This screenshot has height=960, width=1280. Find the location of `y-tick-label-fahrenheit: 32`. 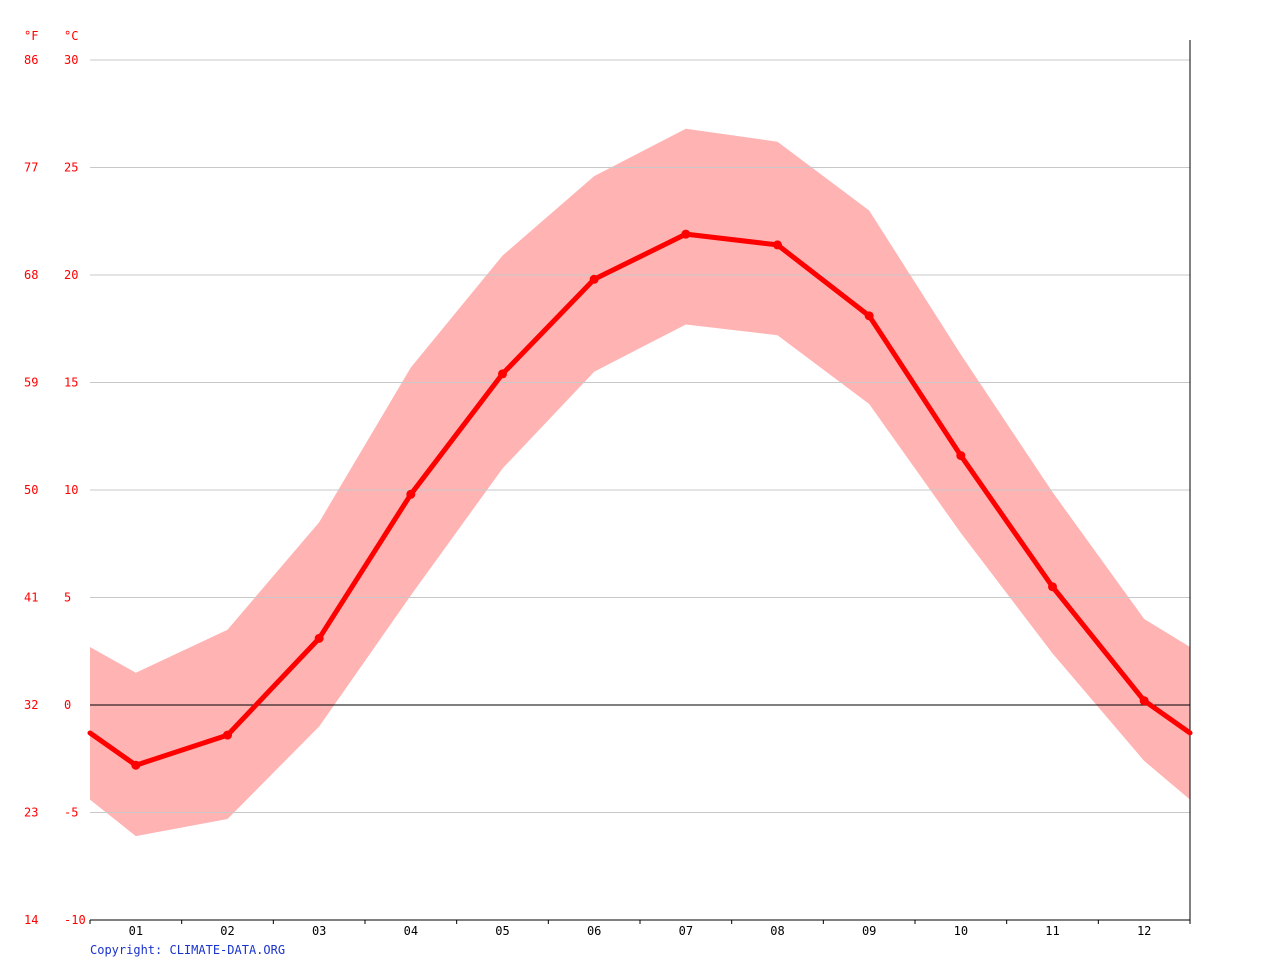

y-tick-label-fahrenheit: 32 is located at coordinates (31, 705).